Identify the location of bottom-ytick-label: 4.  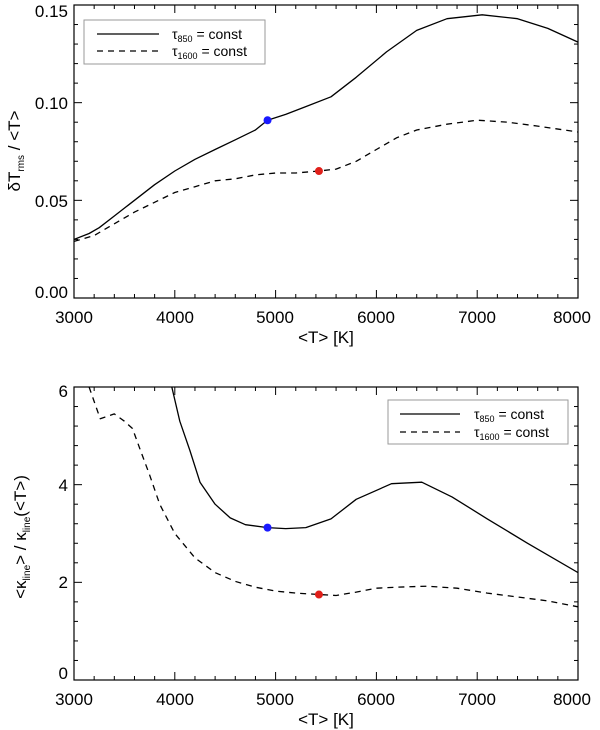
(63, 485).